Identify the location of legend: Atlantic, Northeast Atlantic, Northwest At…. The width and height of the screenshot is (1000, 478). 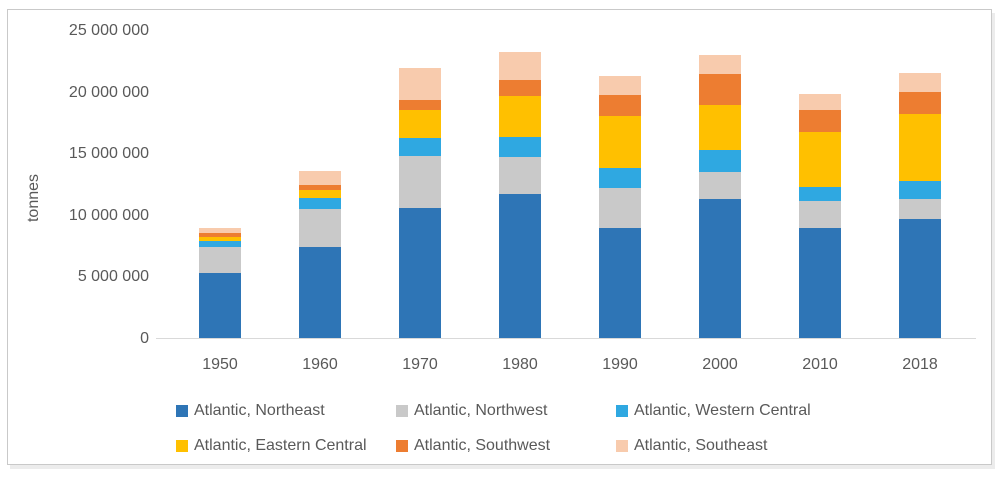
(493, 428).